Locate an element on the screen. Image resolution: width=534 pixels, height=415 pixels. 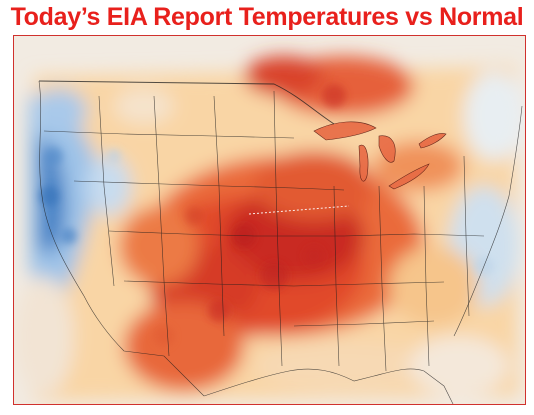
great-lakes is located at coordinates (380, 155).